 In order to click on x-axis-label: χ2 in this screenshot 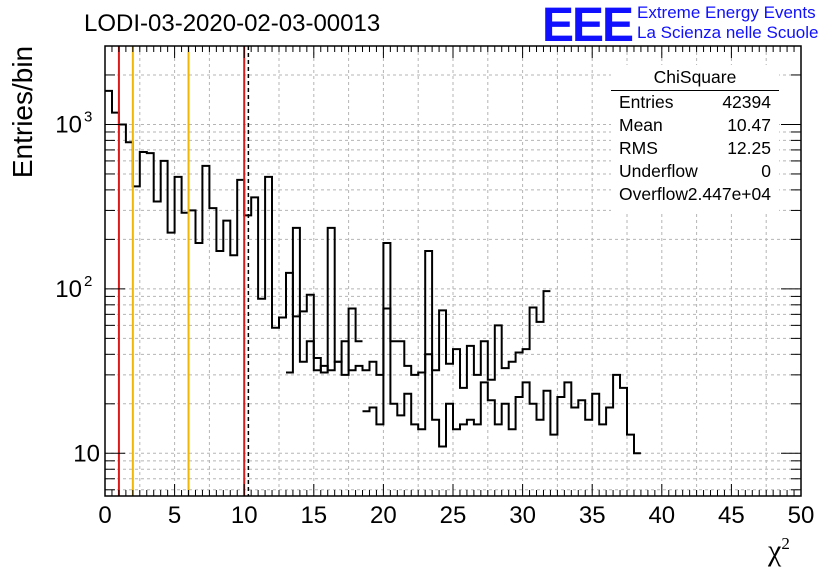, I will do `click(779, 551)`.